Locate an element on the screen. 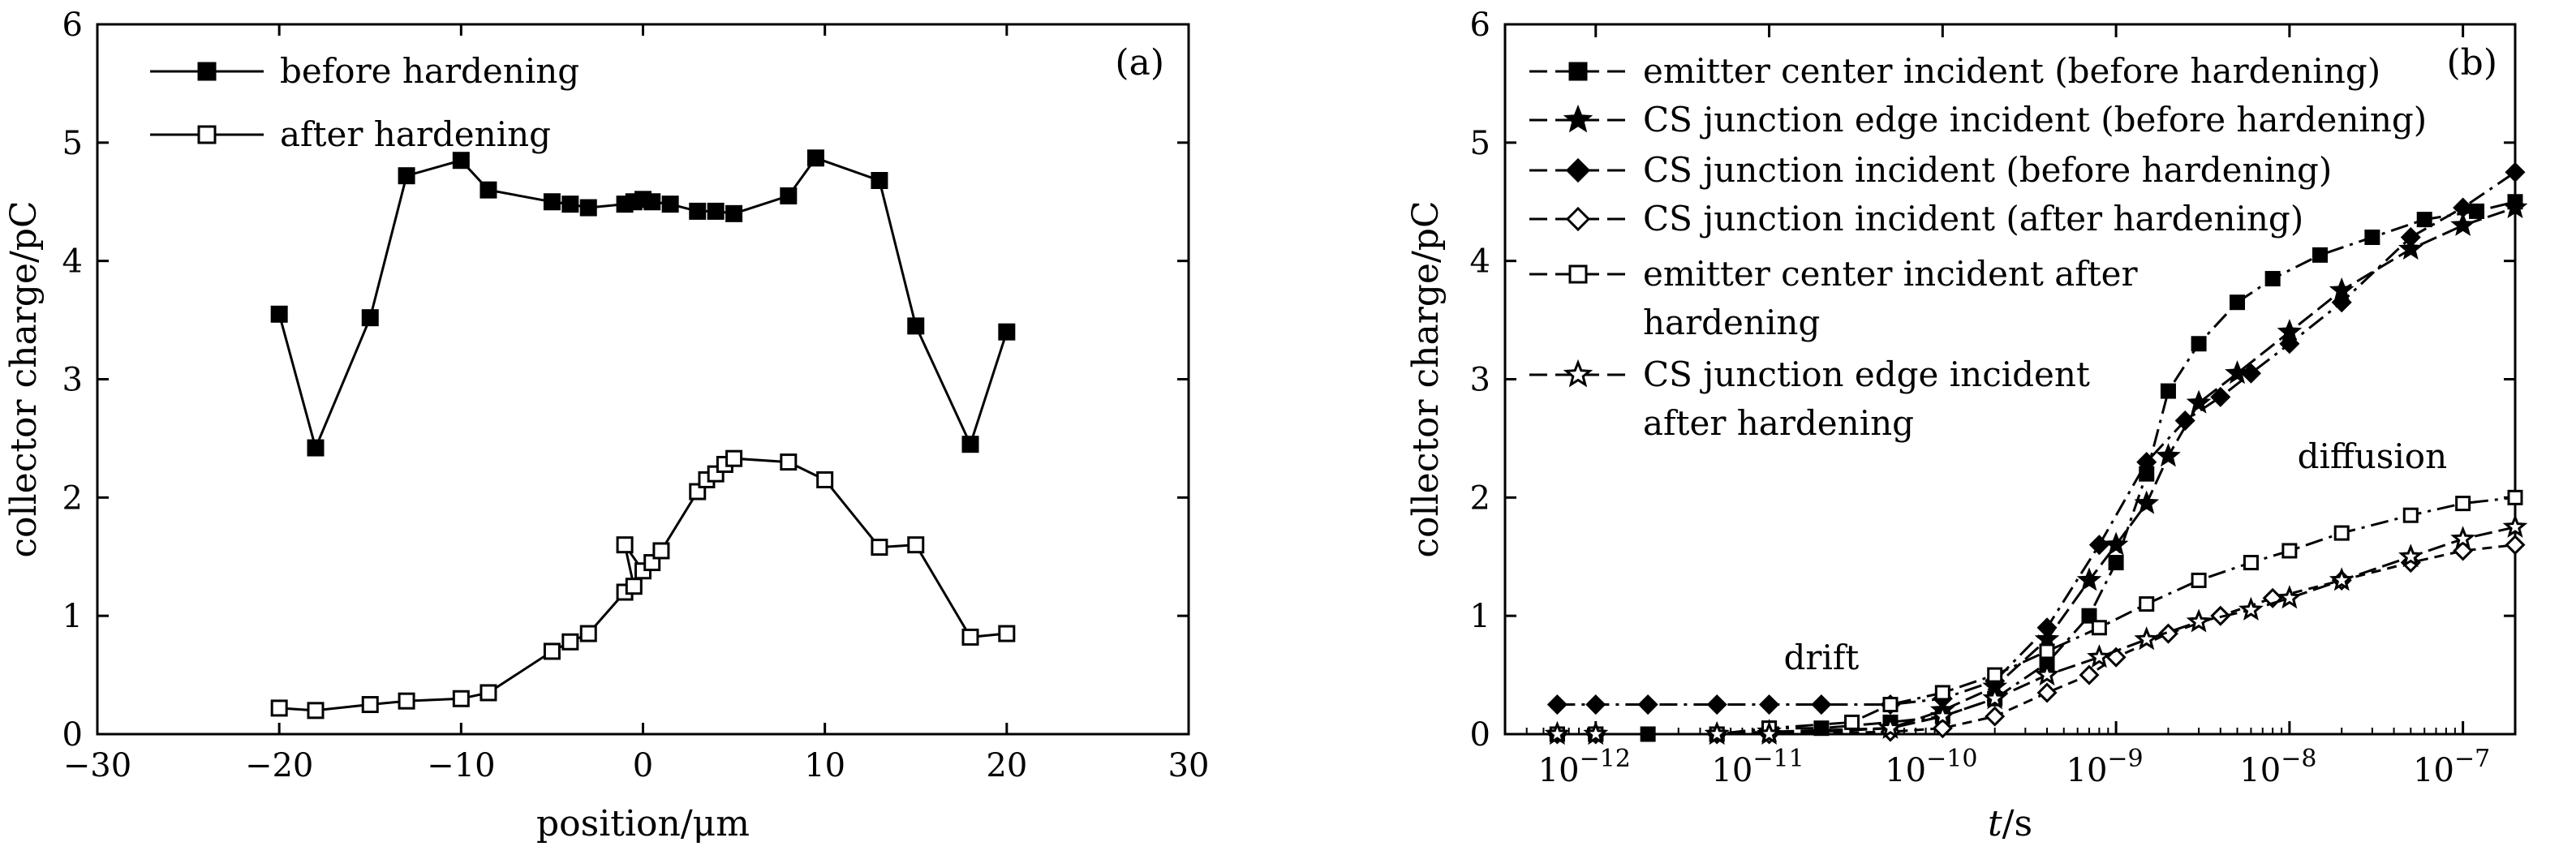  y-tick-label: 6 is located at coordinates (72, 25).